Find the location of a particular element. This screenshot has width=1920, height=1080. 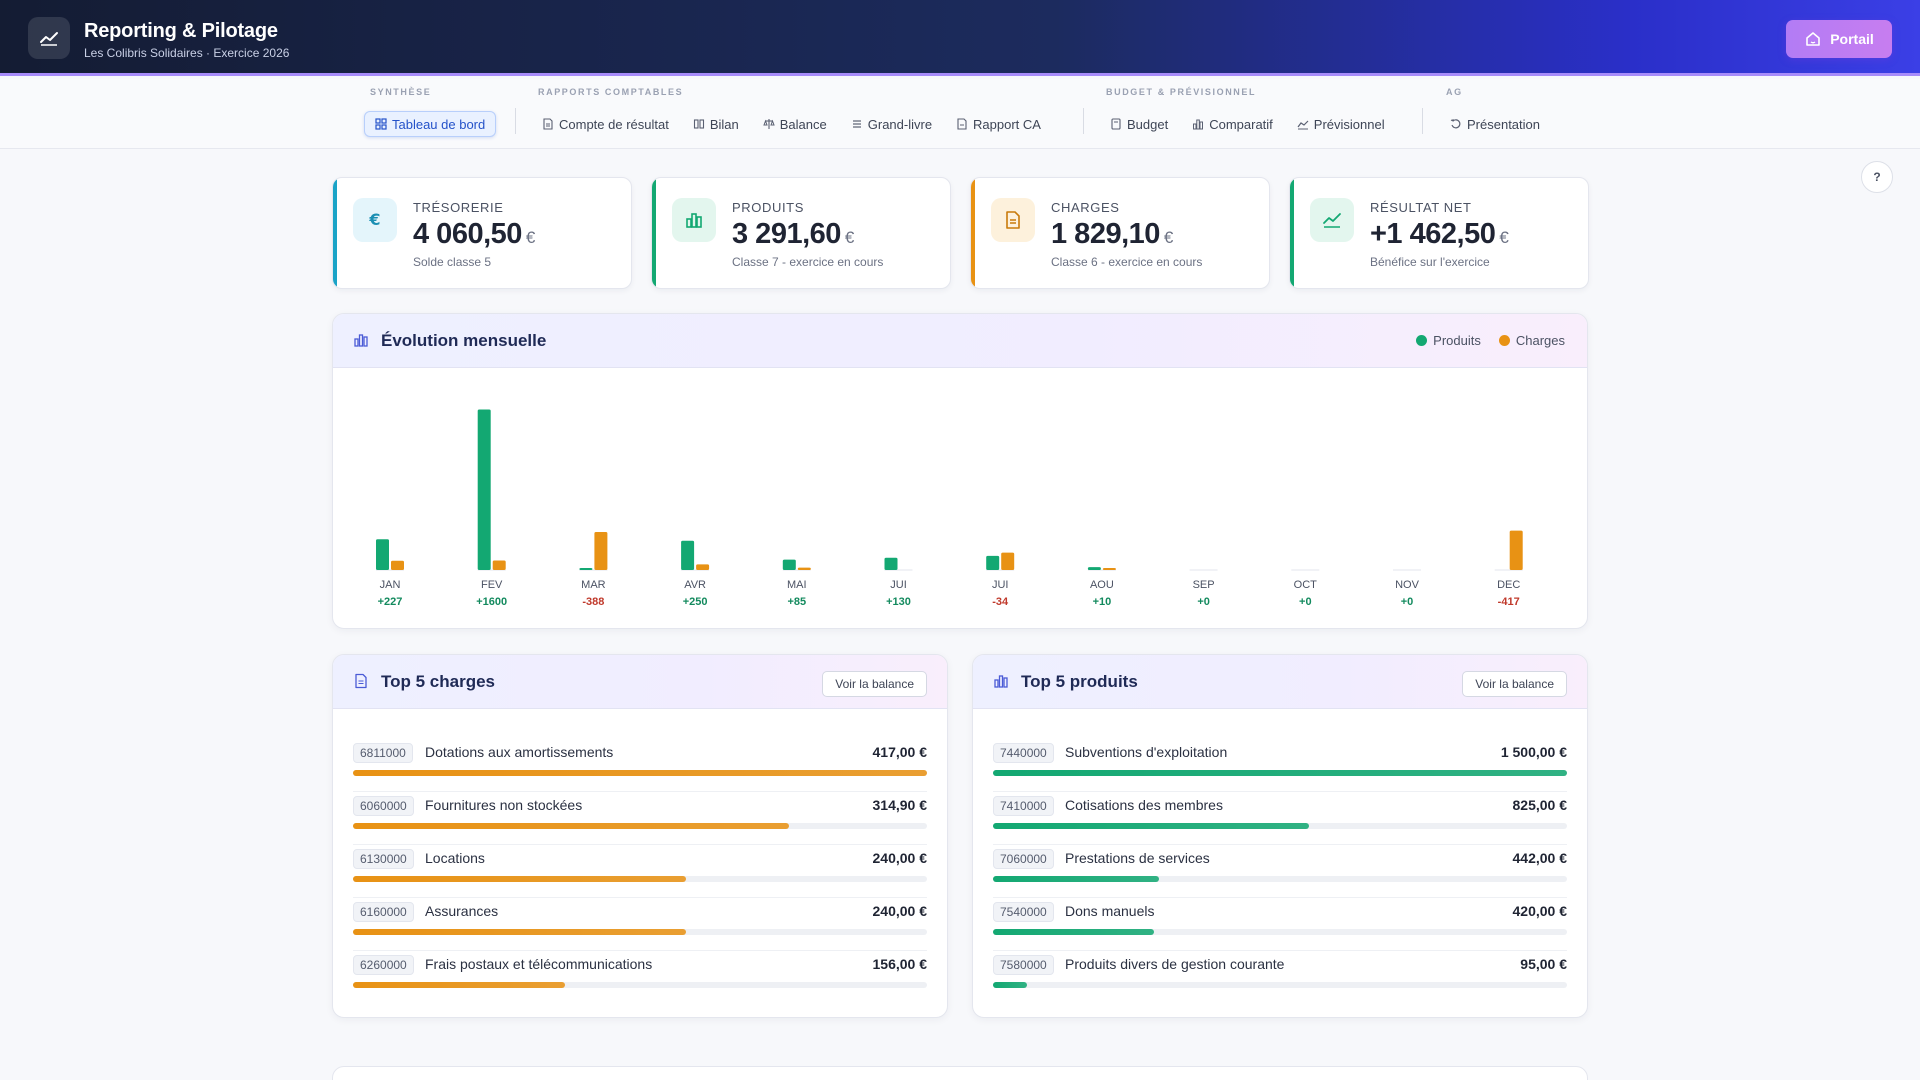

account-label: Frais postaux et télécommunications is located at coordinates (539, 964).